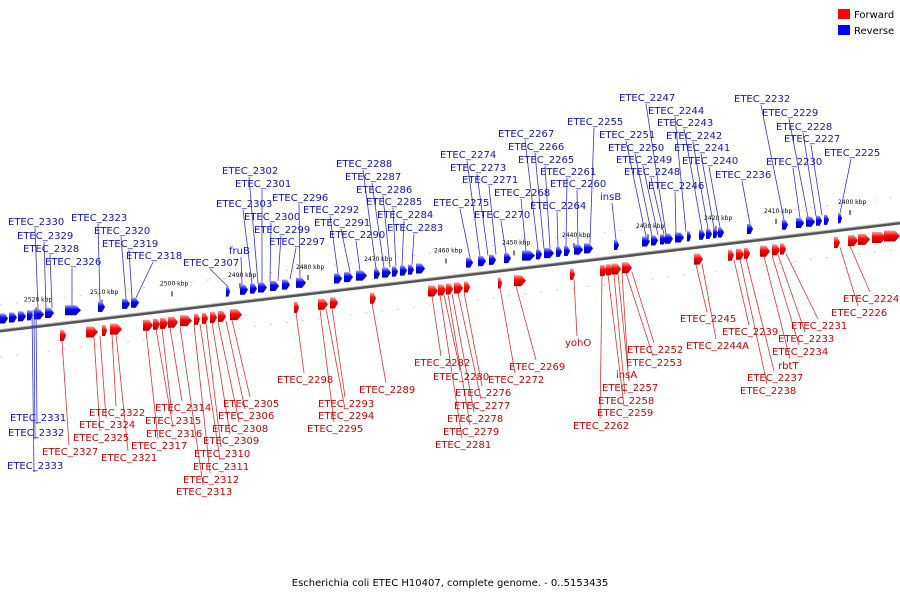 The height and width of the screenshot is (604, 900). I want to click on gene-label: ETEC_2309, so click(231, 441).